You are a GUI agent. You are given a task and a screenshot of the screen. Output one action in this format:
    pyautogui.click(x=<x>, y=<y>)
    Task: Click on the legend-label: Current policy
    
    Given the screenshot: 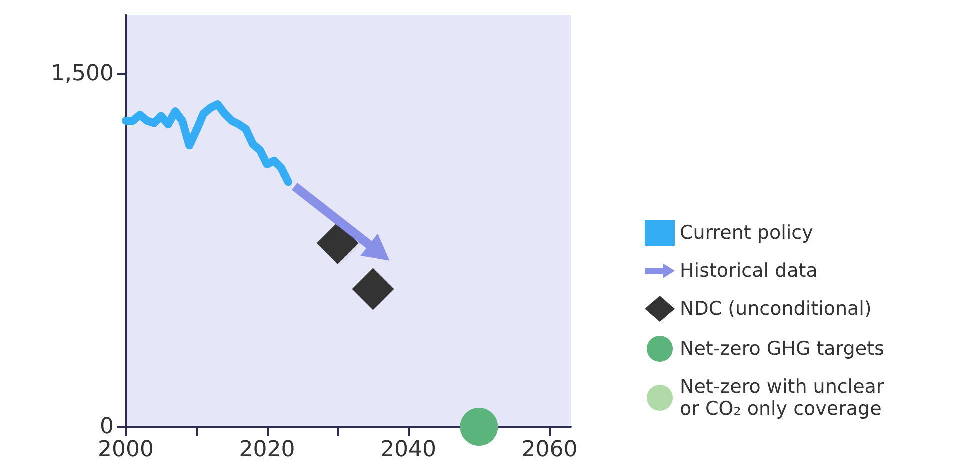 What is the action you would take?
    pyautogui.click(x=747, y=233)
    